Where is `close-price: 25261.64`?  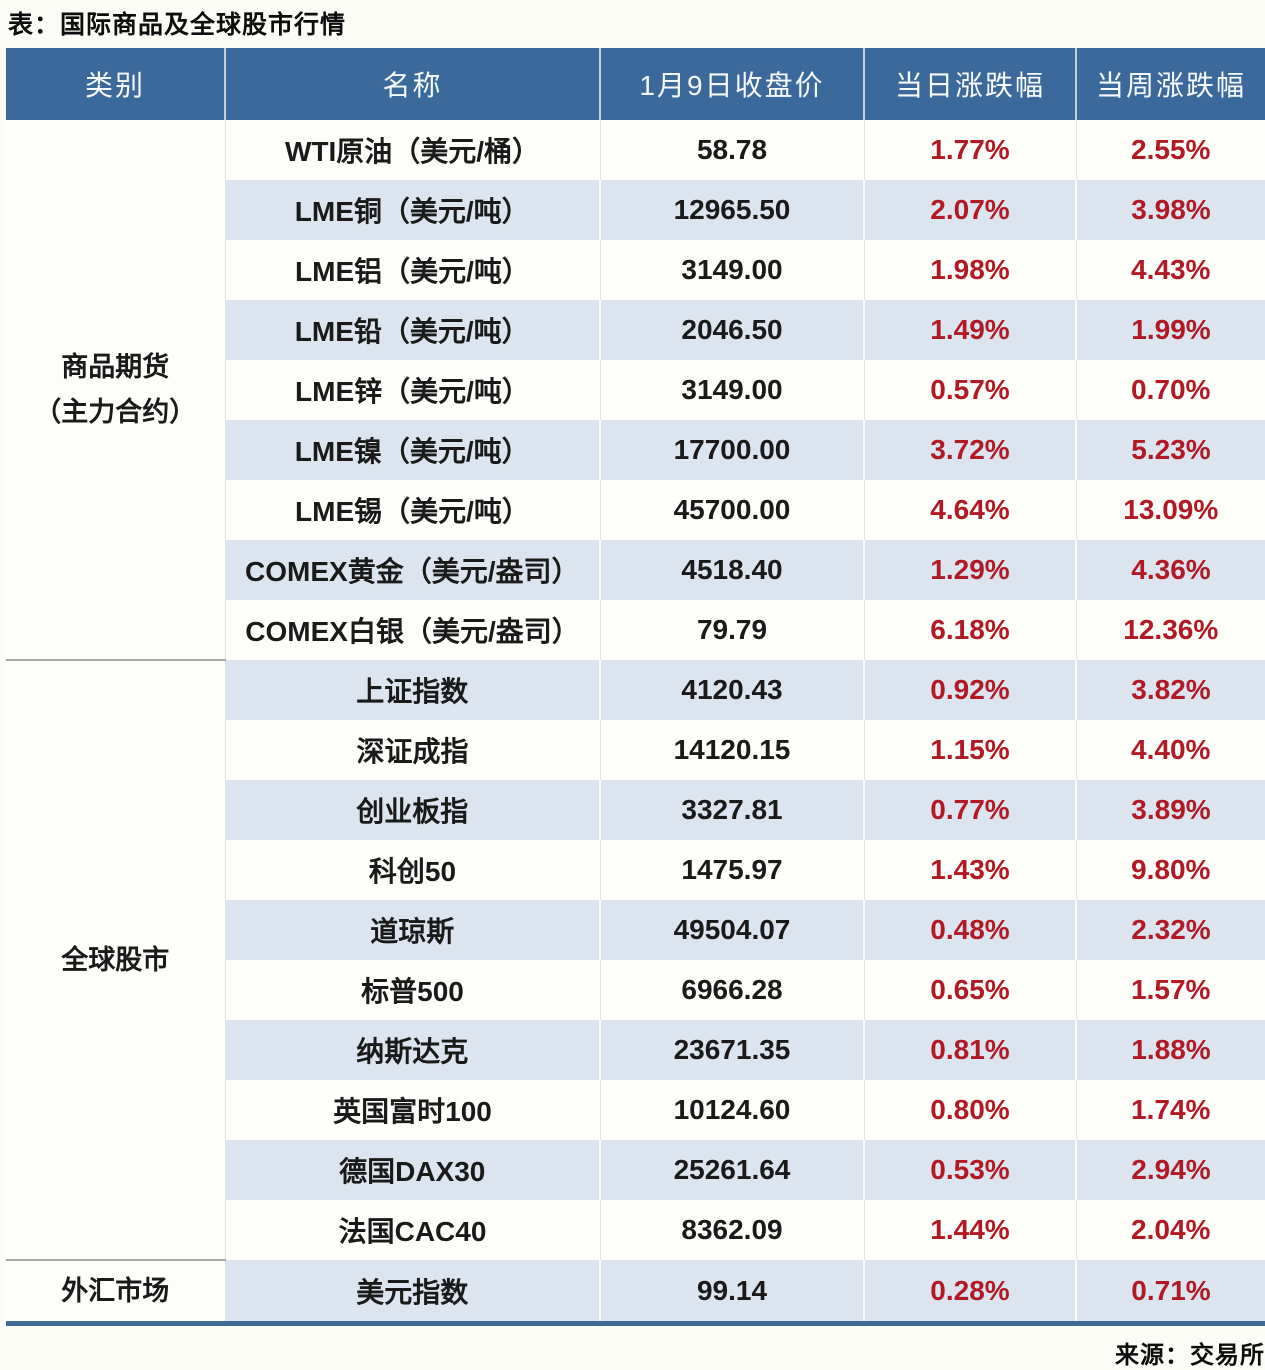
close-price: 25261.64 is located at coordinates (732, 1170).